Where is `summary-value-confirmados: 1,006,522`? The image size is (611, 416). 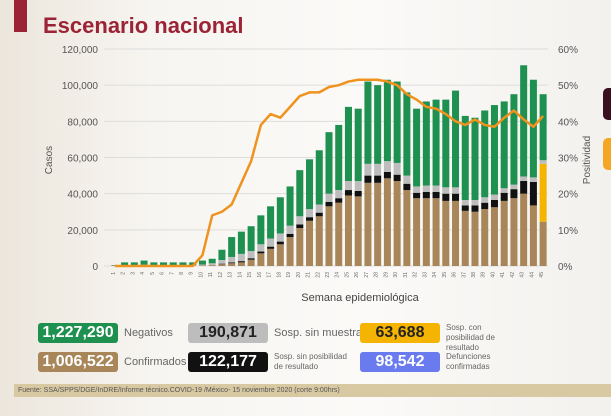 summary-value-confirmados: 1,006,522 is located at coordinates (78, 362).